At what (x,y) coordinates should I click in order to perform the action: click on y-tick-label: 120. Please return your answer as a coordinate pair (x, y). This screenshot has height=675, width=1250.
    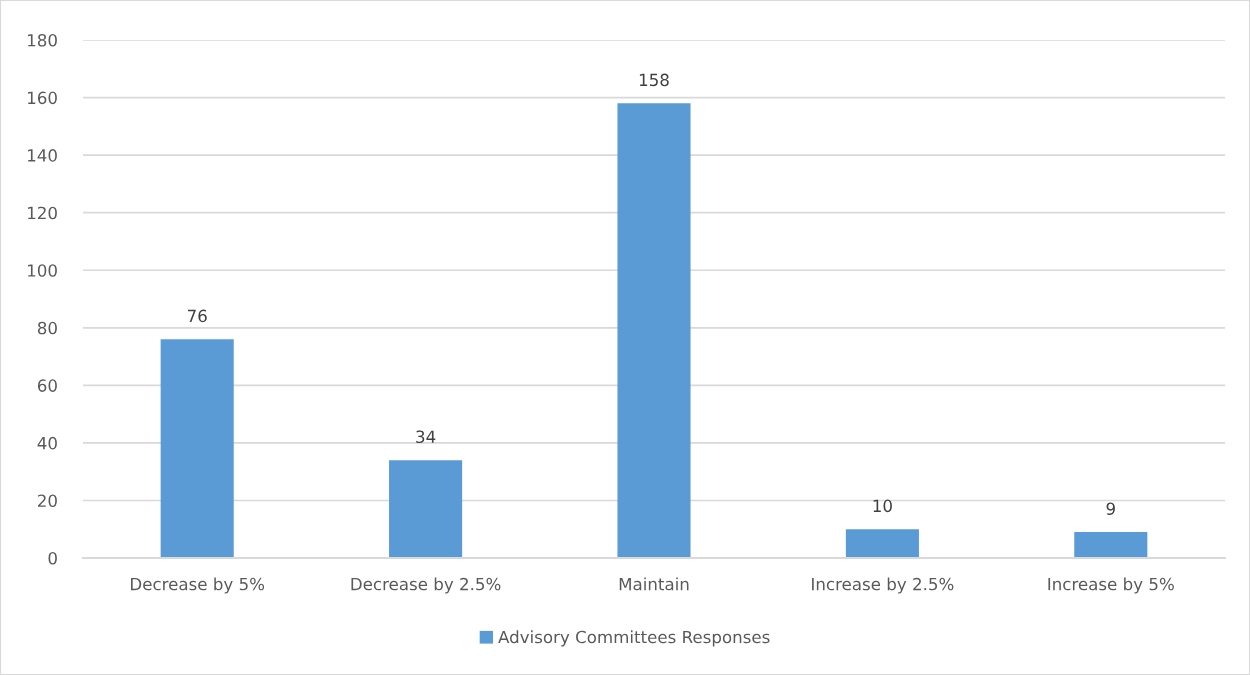
    Looking at the image, I should click on (42, 213).